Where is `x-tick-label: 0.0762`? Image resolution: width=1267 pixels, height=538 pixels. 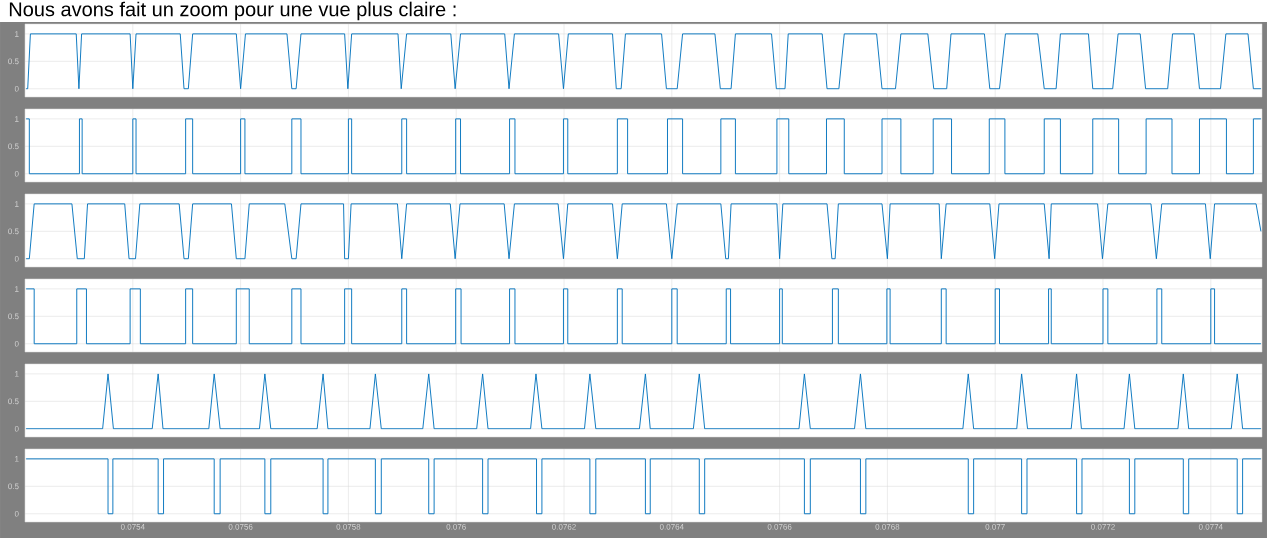
x-tick-label: 0.0762 is located at coordinates (564, 527).